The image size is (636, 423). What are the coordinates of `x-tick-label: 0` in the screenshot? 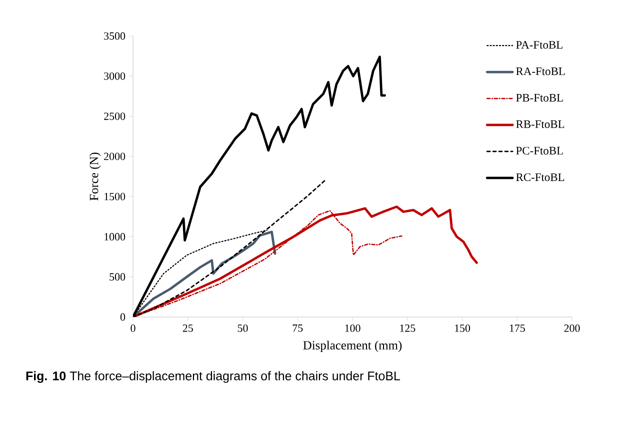 It's located at (133, 328).